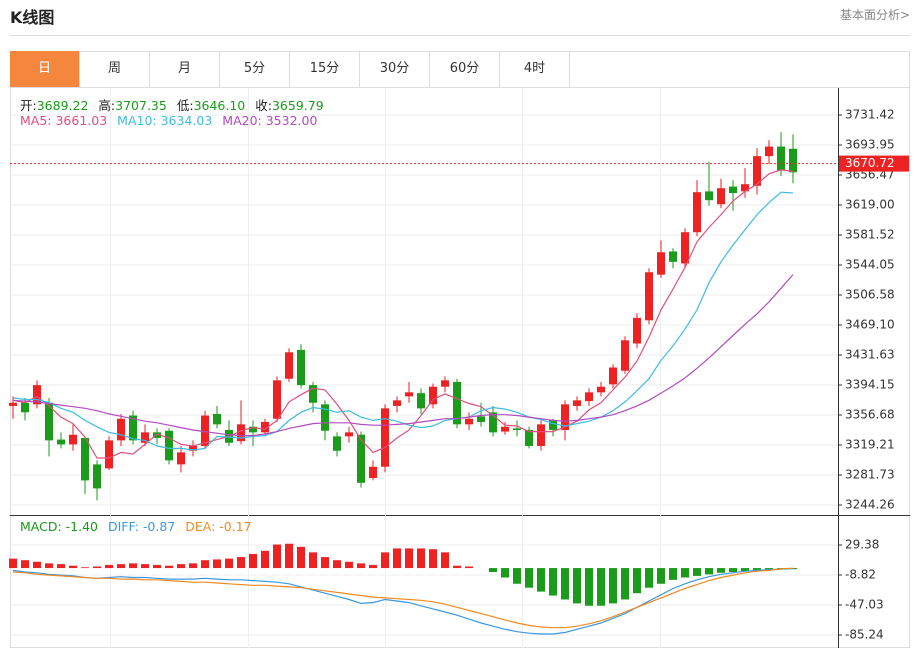 This screenshot has height=648, width=916. I want to click on y-tick-label: 3431.63, so click(870, 355).